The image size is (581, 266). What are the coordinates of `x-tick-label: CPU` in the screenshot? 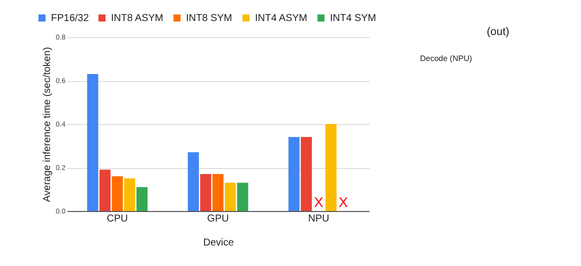 It's located at (117, 219).